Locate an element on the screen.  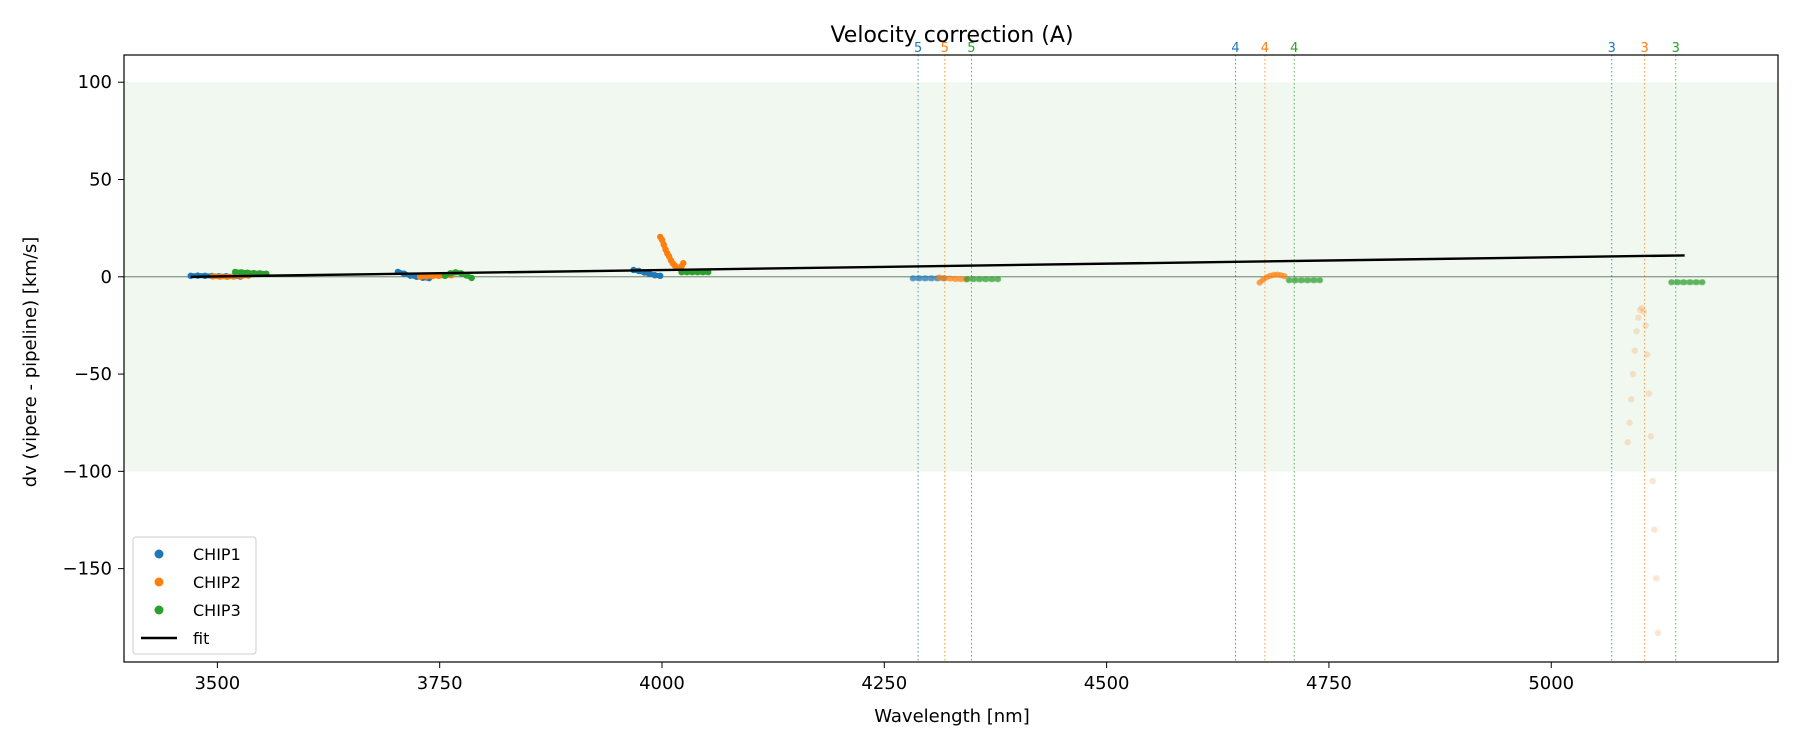
x-tick-label: 4750 is located at coordinates (1329, 683).